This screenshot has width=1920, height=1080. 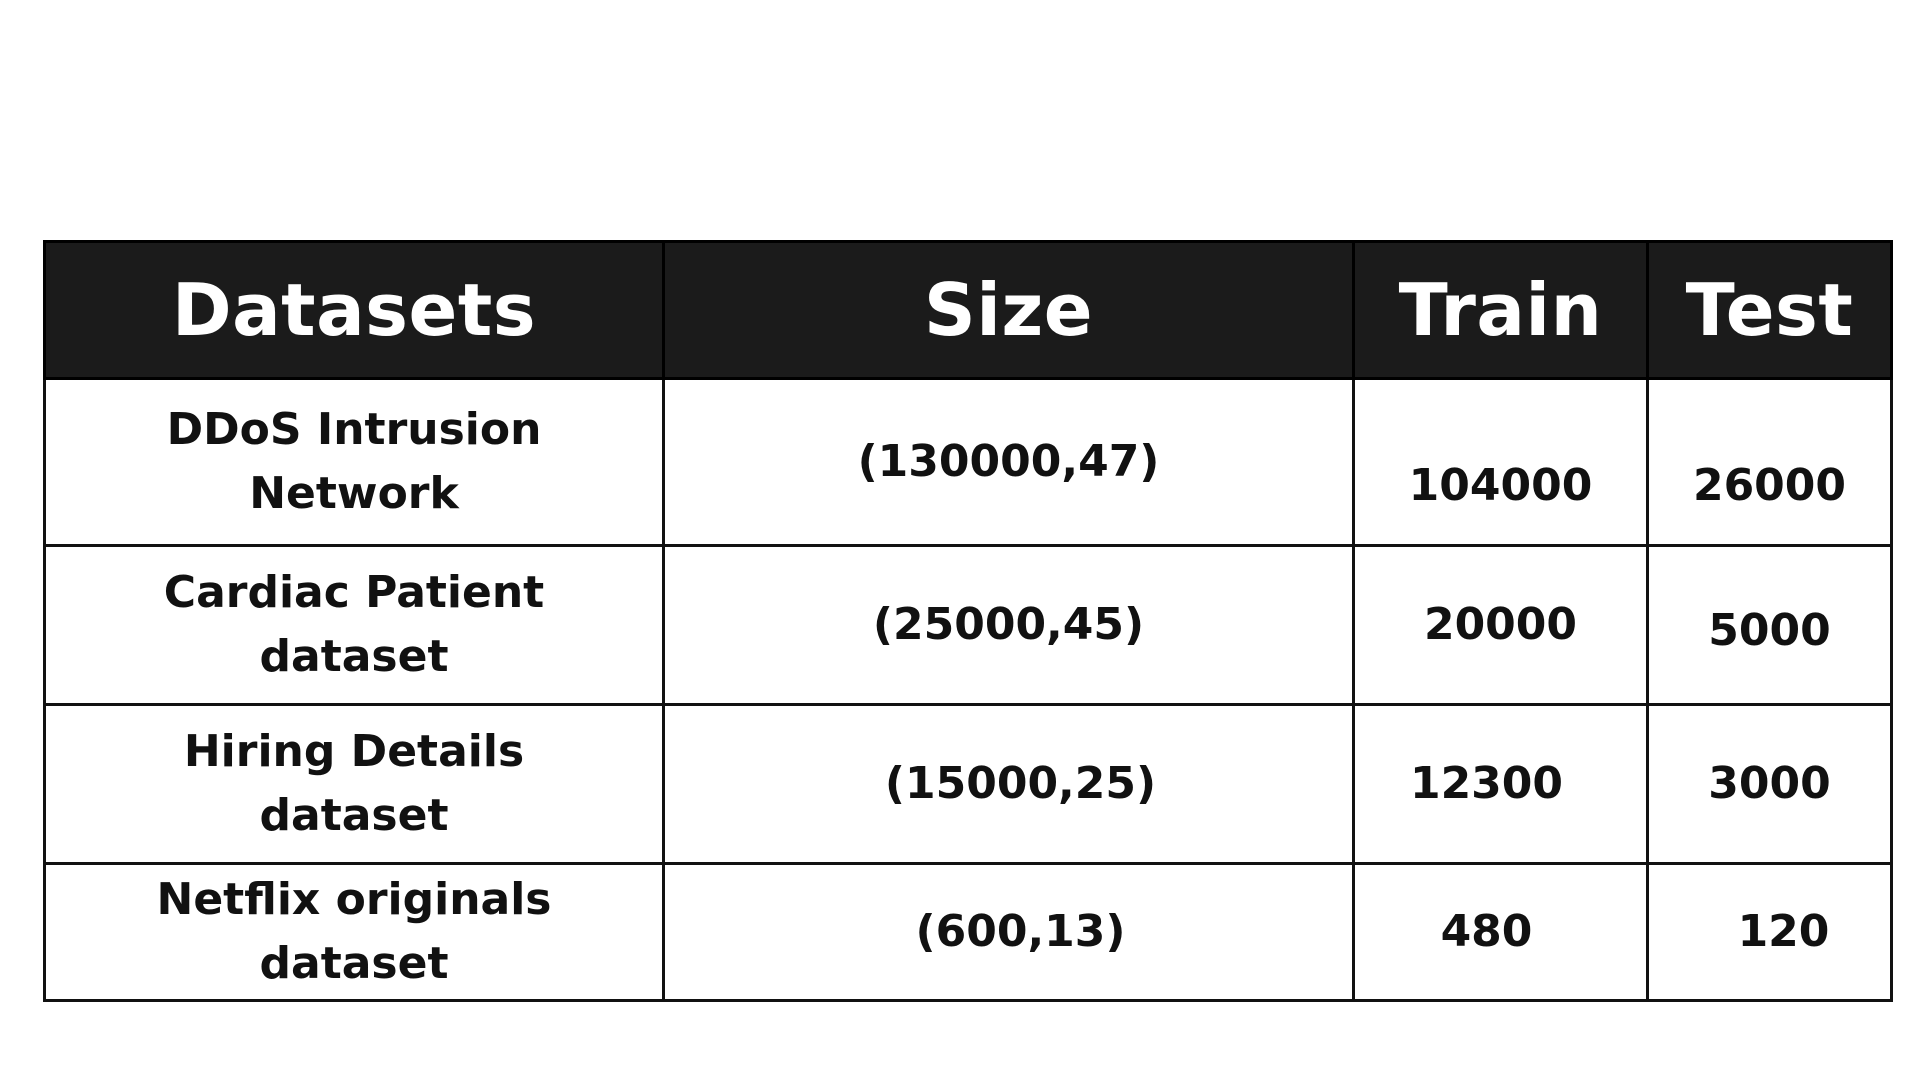 I want to click on test-cell: 3000, so click(x=1769, y=784).